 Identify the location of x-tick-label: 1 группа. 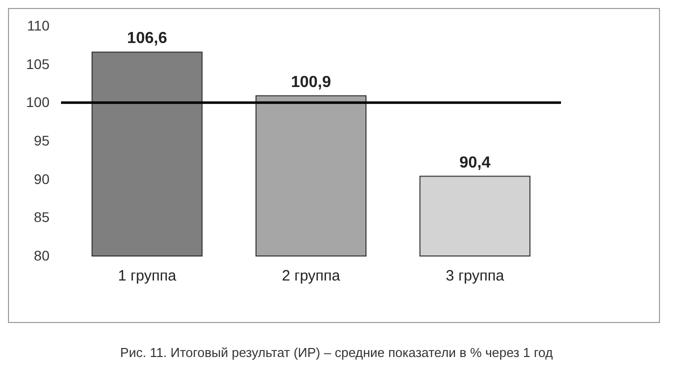
(147, 276).